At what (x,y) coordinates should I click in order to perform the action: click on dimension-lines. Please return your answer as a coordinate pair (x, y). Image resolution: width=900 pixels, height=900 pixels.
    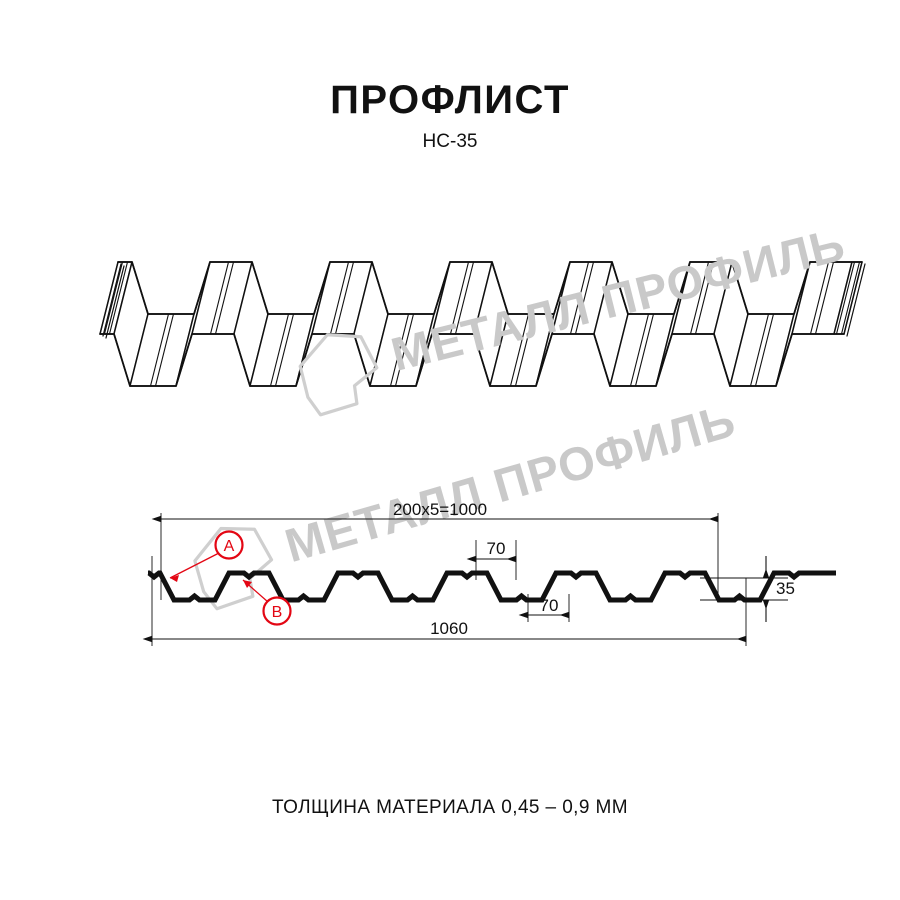
    Looking at the image, I should click on (456, 579).